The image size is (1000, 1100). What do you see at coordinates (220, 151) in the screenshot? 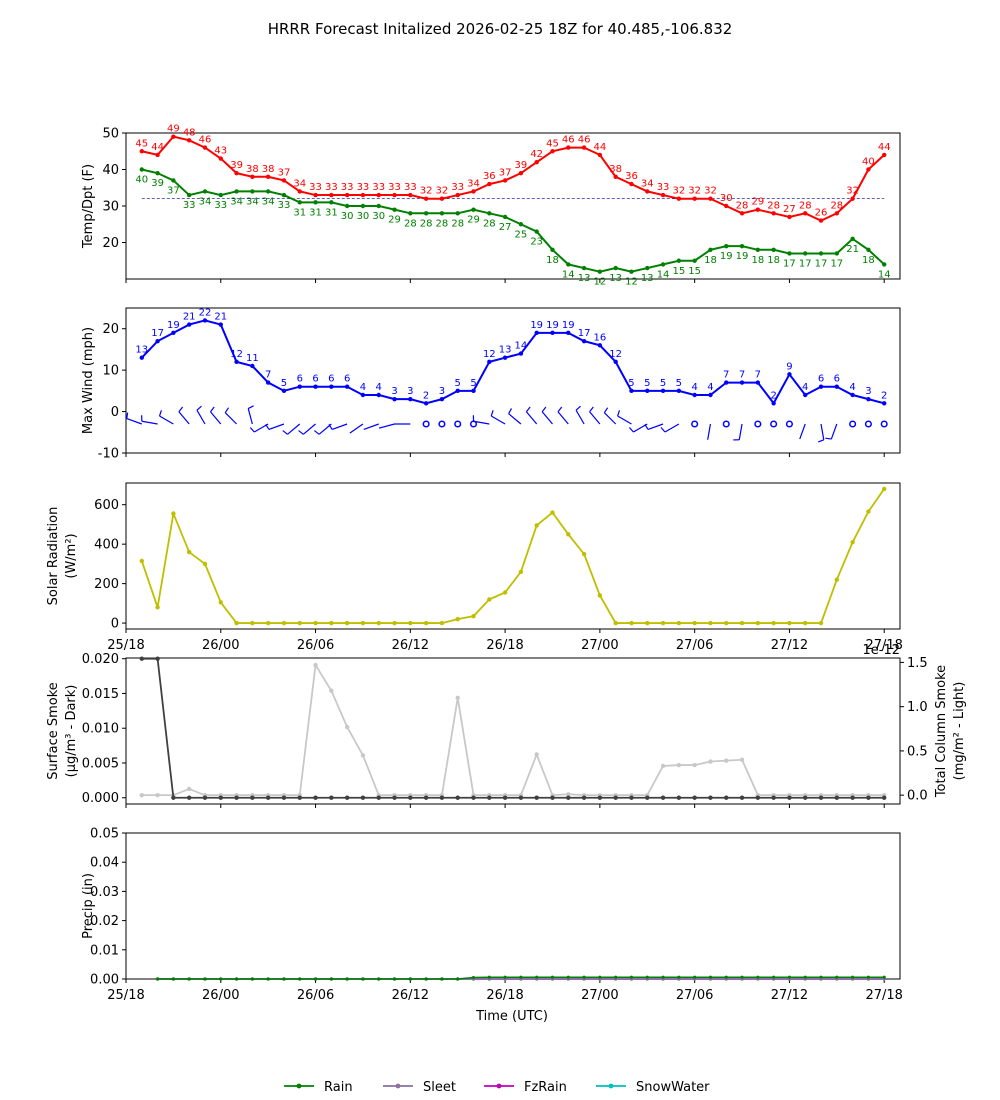
I see `temperature-data-label: 43` at bounding box center [220, 151].